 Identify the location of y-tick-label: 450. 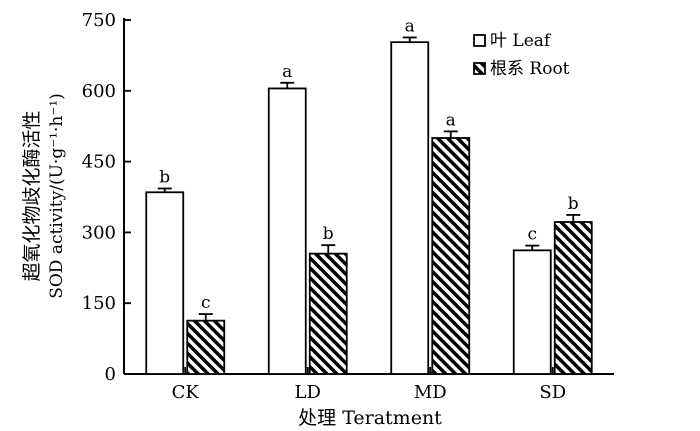
(99, 162).